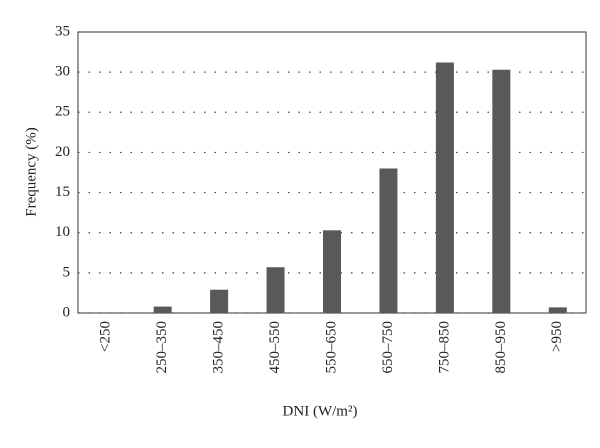 The width and height of the screenshot is (600, 448). What do you see at coordinates (62, 152) in the screenshot?
I see `y-tick-label: 20` at bounding box center [62, 152].